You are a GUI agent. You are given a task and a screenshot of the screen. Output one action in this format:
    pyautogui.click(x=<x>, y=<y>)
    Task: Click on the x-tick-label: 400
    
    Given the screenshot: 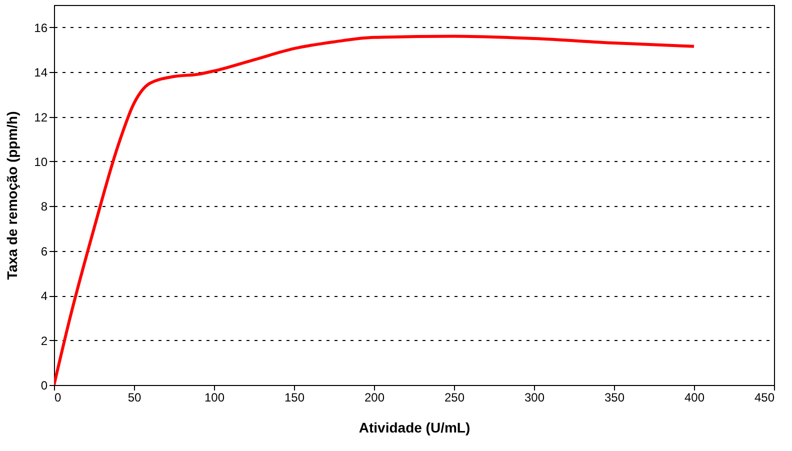 What is the action you would take?
    pyautogui.click(x=694, y=397)
    